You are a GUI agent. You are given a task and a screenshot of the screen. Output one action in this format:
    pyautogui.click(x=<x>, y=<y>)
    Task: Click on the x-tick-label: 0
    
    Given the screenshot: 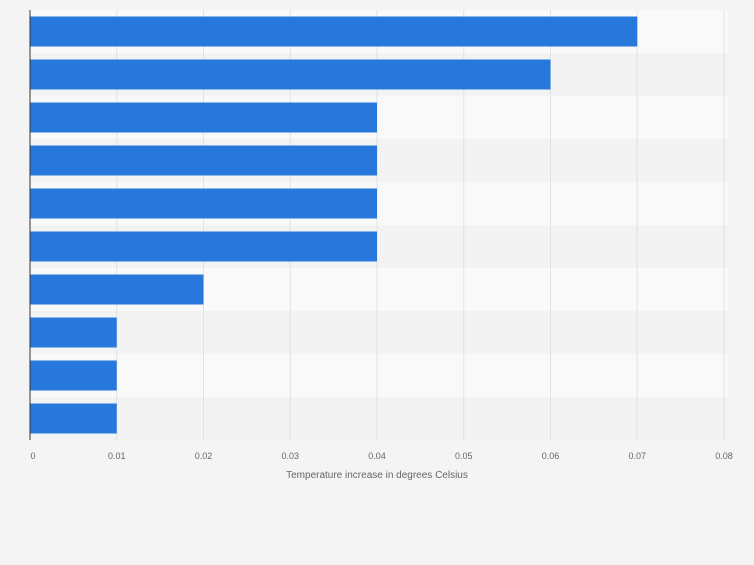 What is the action you would take?
    pyautogui.click(x=32, y=456)
    